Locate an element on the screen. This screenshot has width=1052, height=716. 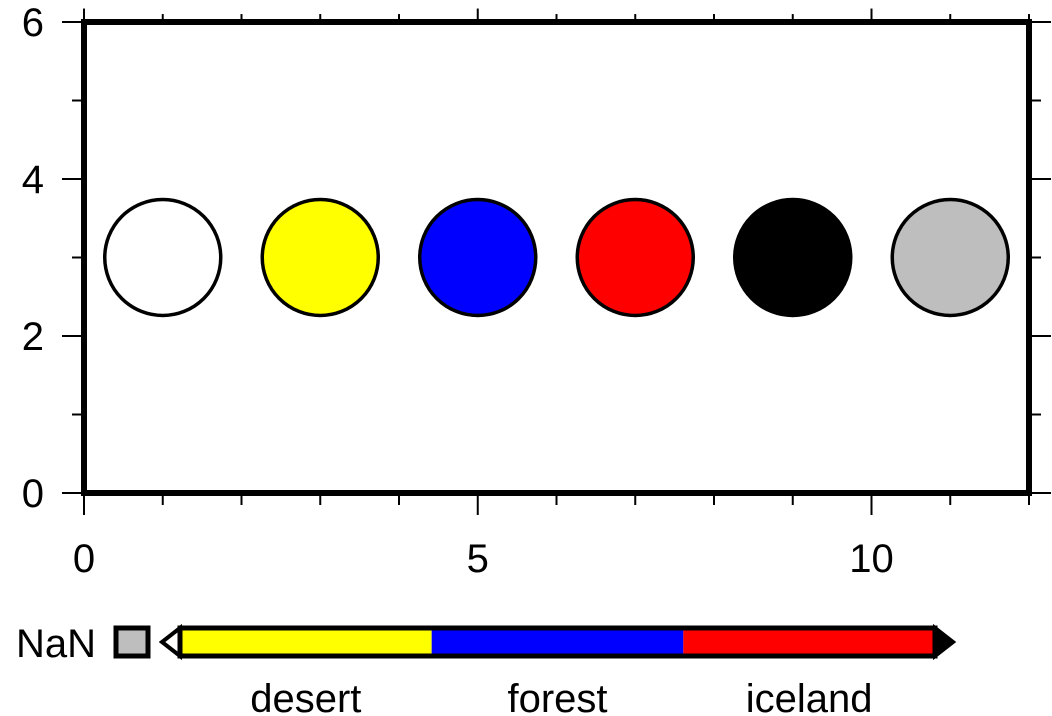
y-tick-label: 4 is located at coordinates (33, 180).